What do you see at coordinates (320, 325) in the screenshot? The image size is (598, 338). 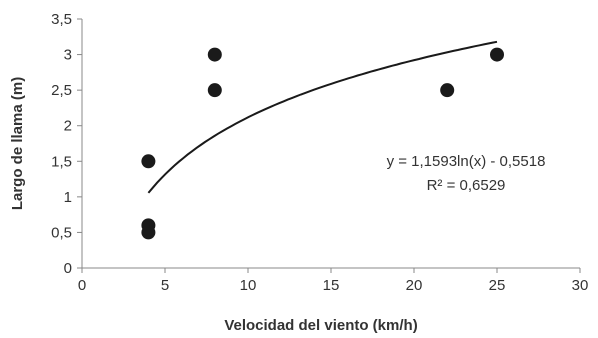 I see `x-axis-title: Velocidad del viento (km/h)` at bounding box center [320, 325].